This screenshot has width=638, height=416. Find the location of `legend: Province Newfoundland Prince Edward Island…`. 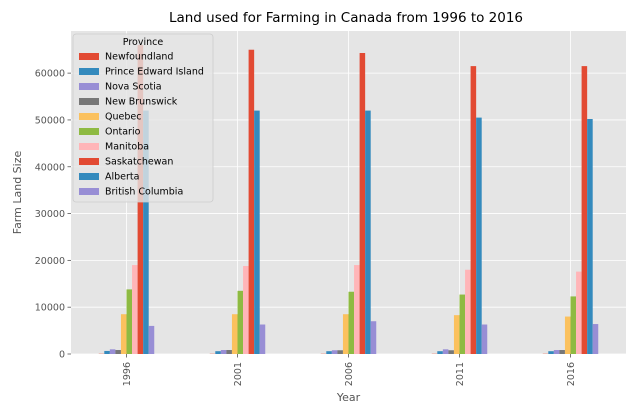

legend: Province Newfoundland Prince Edward Island… is located at coordinates (143, 118).